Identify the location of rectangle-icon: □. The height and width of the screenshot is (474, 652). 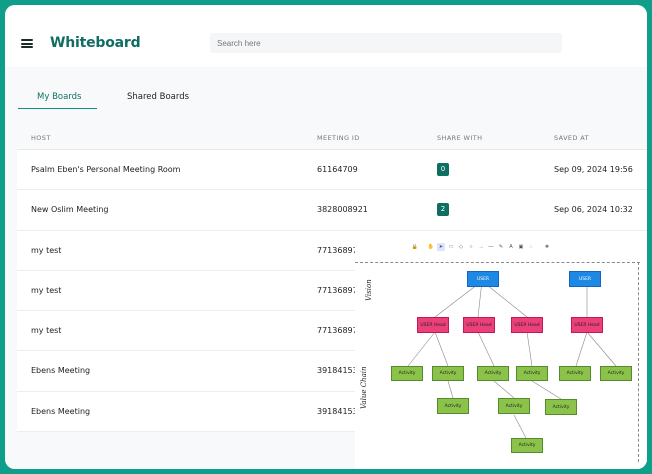
(451, 247).